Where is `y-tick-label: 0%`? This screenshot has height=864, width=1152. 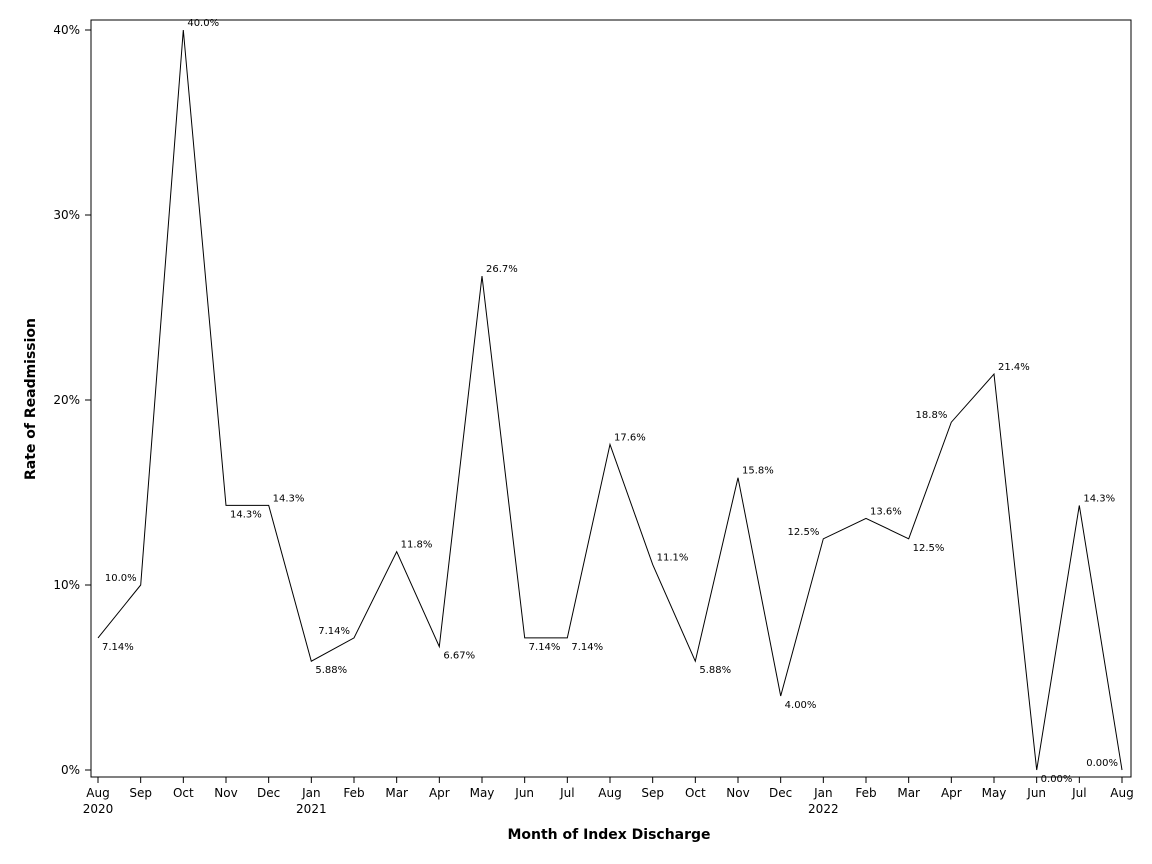 y-tick-label: 0% is located at coordinates (70, 770).